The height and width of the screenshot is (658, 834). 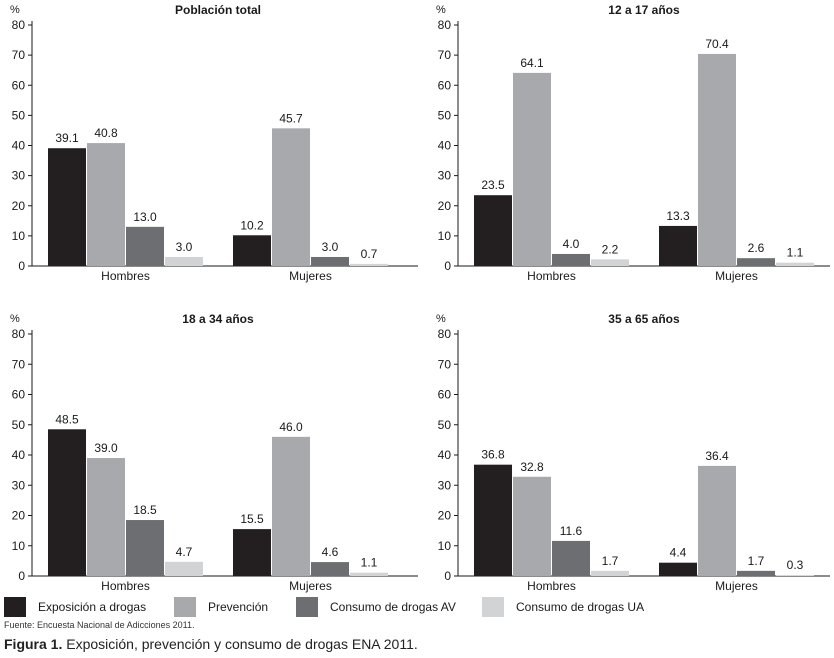 What do you see at coordinates (678, 553) in the screenshot?
I see `data-label: 4.4` at bounding box center [678, 553].